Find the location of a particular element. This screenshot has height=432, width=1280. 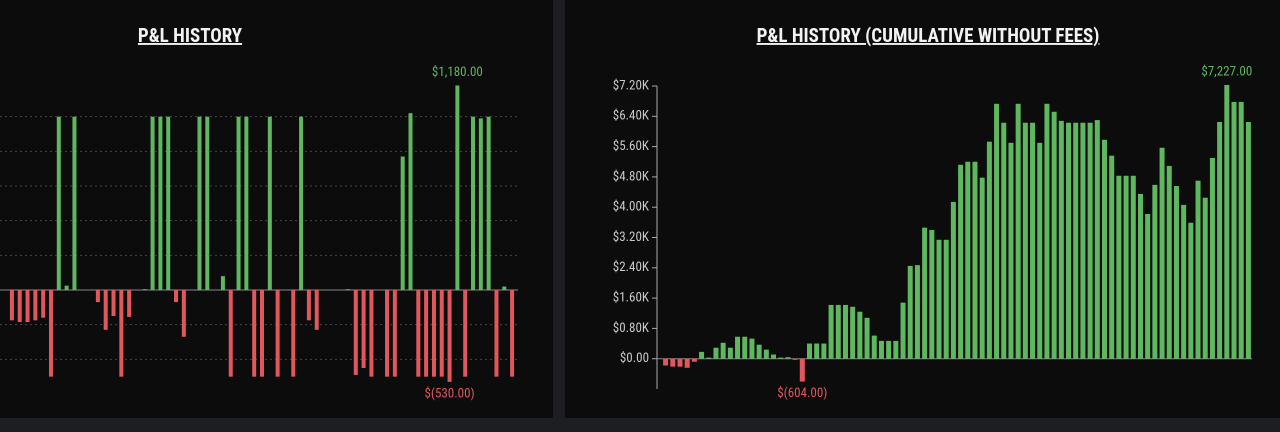

y-tick-label: $1.60K is located at coordinates (631, 298).